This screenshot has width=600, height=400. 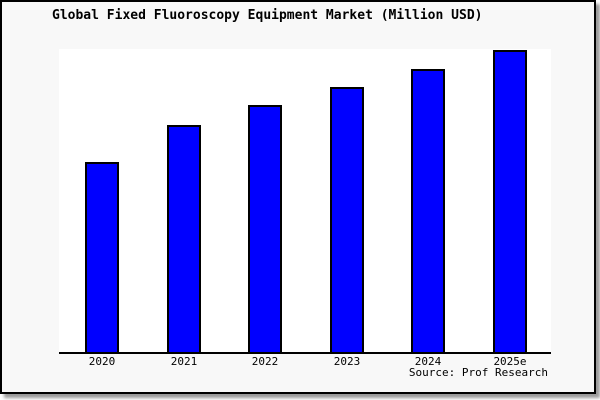 What do you see at coordinates (510, 201) in the screenshot?
I see `bar-2025e` at bounding box center [510, 201].